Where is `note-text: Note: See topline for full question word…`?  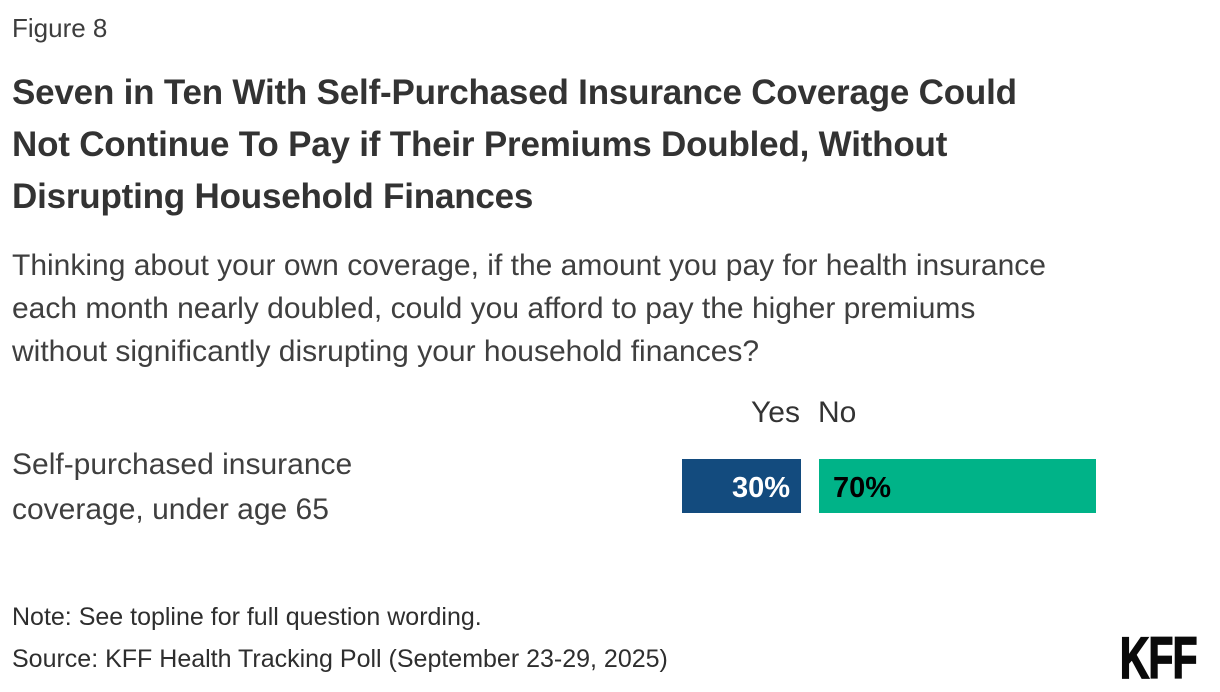
note-text: Note: See topline for full question word… is located at coordinates (247, 617).